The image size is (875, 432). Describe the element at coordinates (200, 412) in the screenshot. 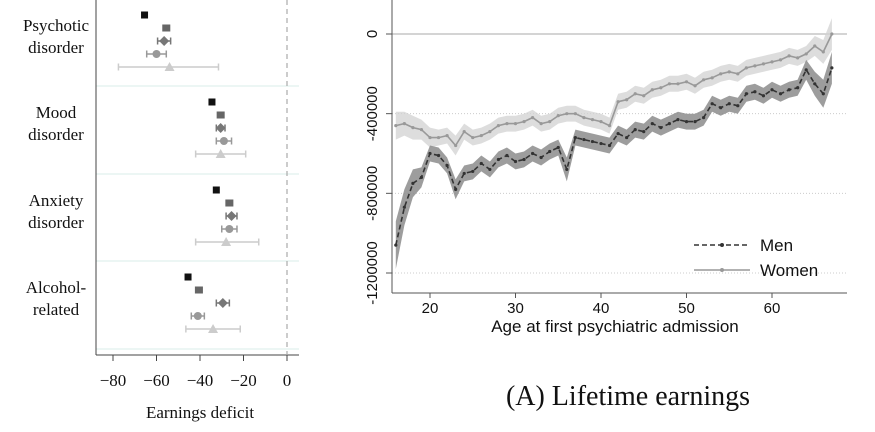

I see `left-x-axis-label: Earnings deficit` at that location.